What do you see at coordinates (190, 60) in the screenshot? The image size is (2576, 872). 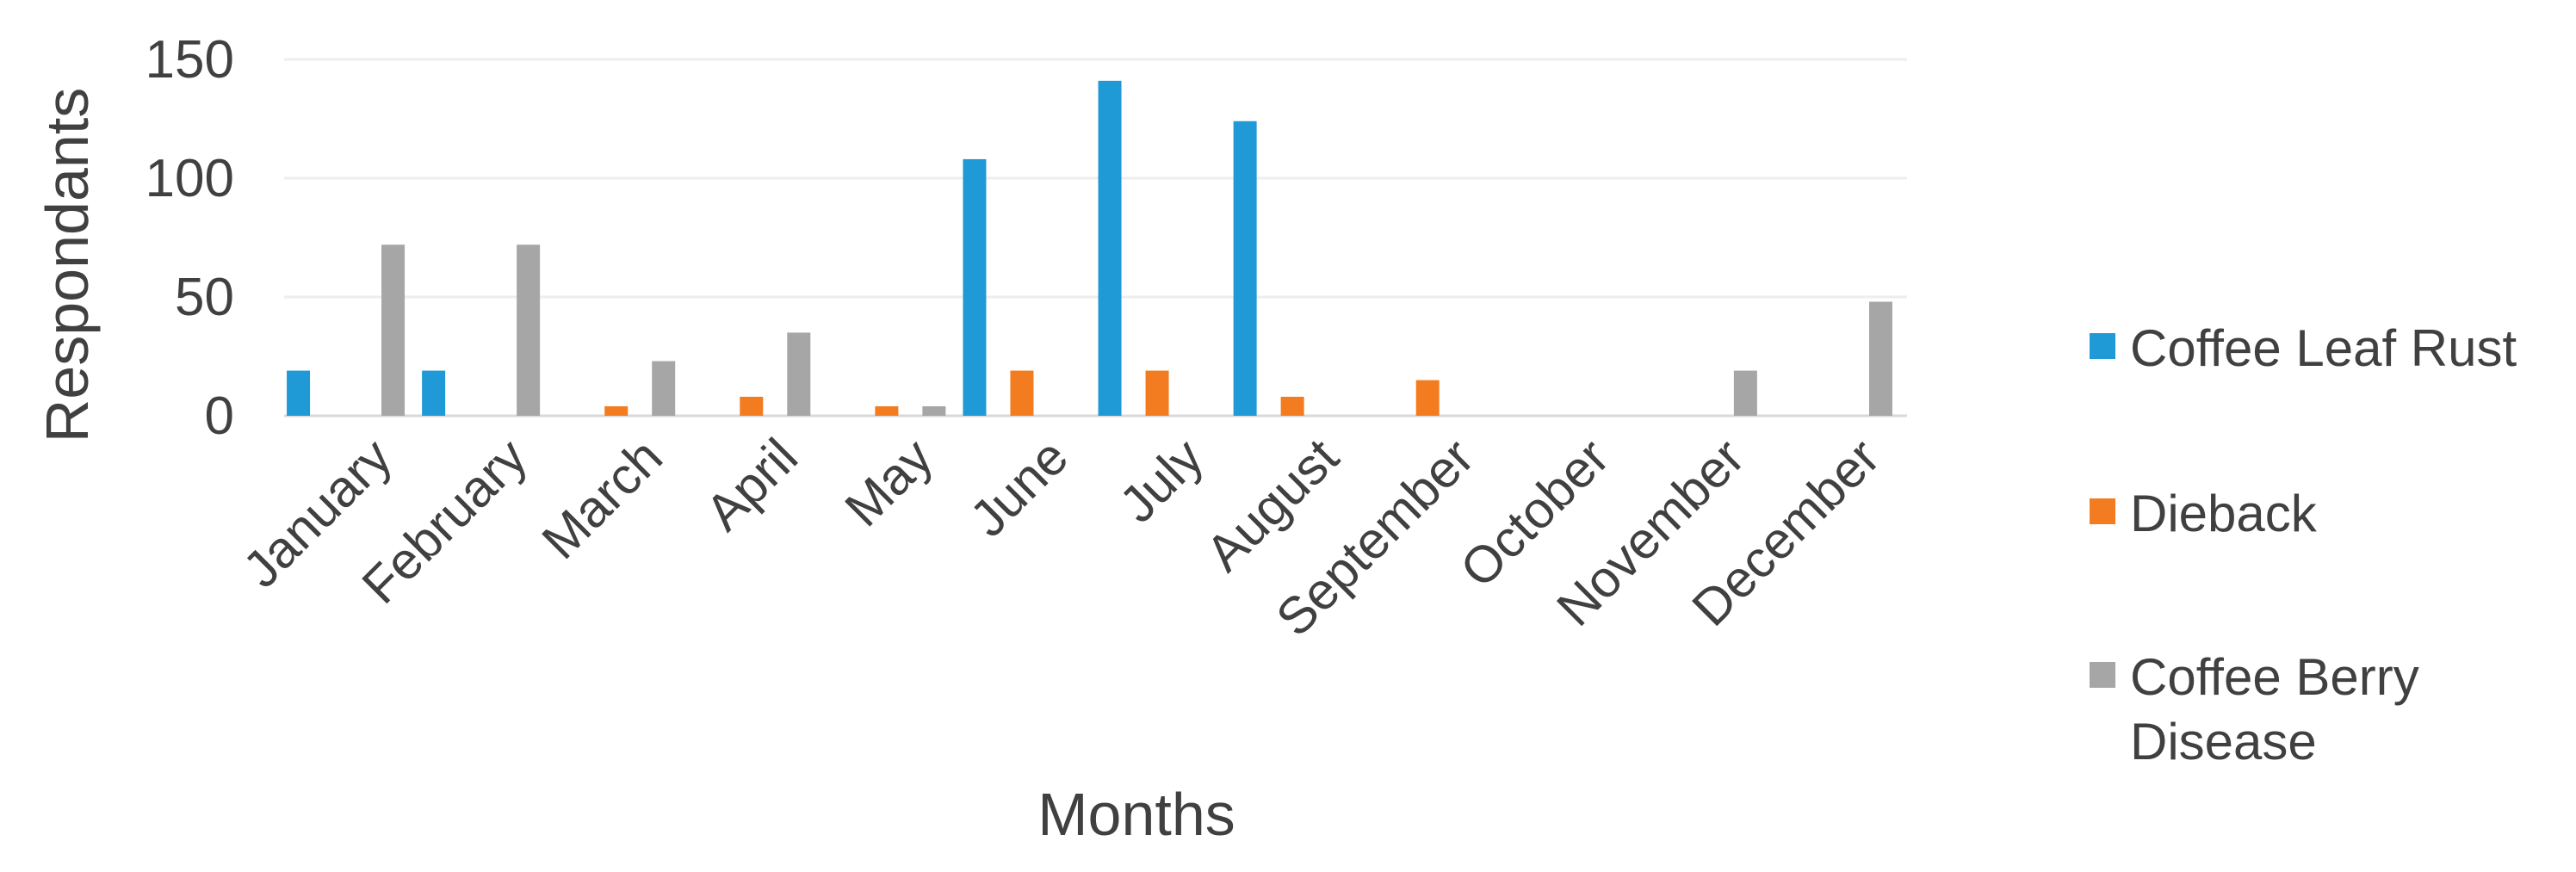 I see `y-tick-label: 150` at bounding box center [190, 60].